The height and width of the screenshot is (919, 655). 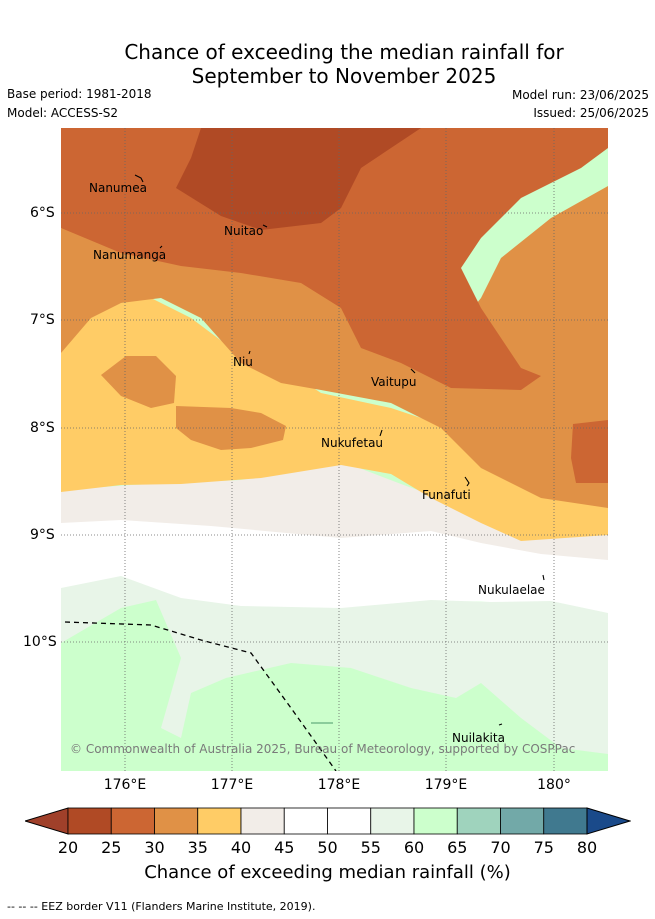 What do you see at coordinates (457, 847) in the screenshot?
I see `colorbar-tick-label: 65` at bounding box center [457, 847].